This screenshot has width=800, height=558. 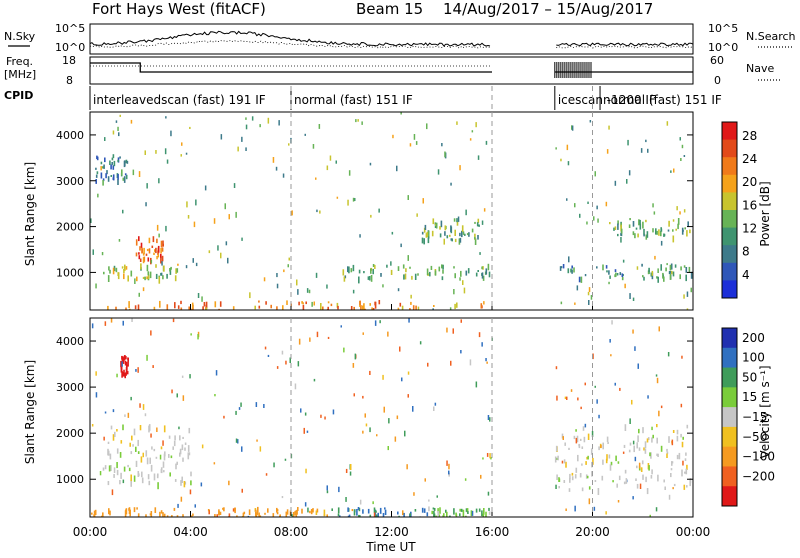 I want to click on y-tick-label: 1000, so click(x=70, y=272).